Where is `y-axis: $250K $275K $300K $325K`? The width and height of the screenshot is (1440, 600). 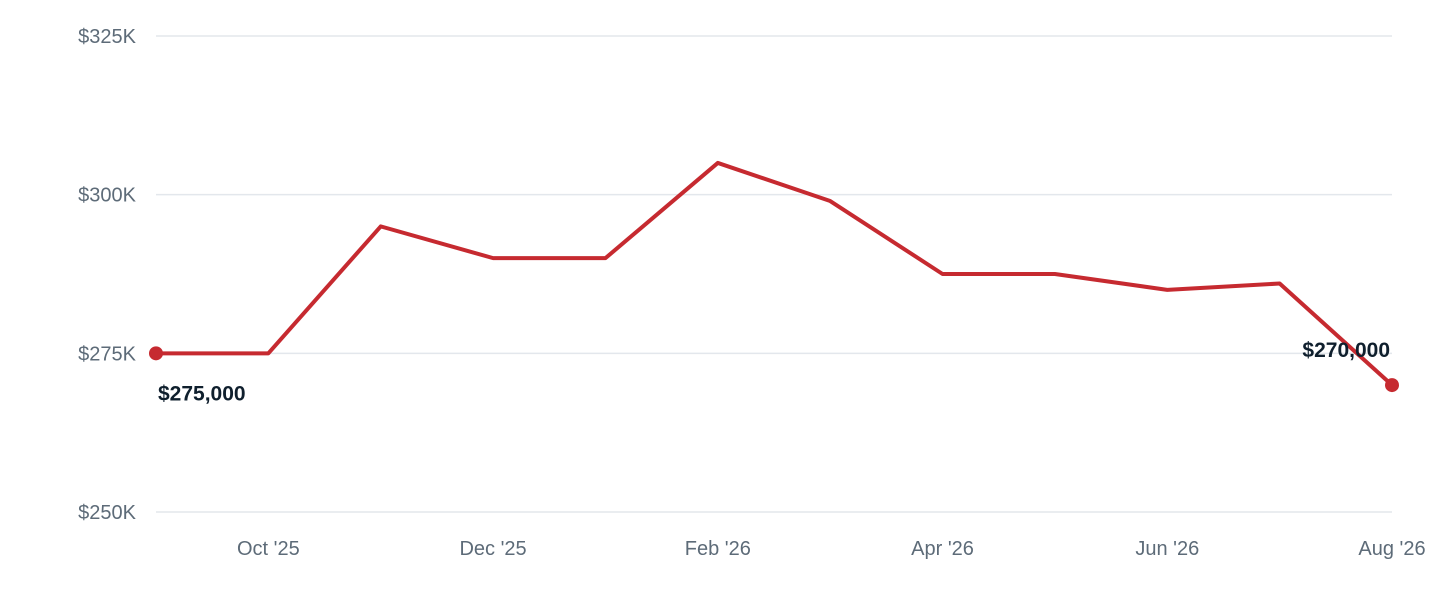
y-axis: $250K $275K $300K $325K is located at coordinates (107, 275).